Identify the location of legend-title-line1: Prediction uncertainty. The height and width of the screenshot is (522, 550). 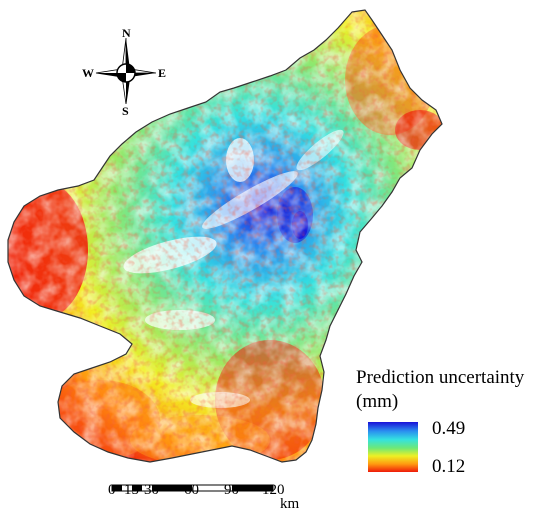
(440, 377).